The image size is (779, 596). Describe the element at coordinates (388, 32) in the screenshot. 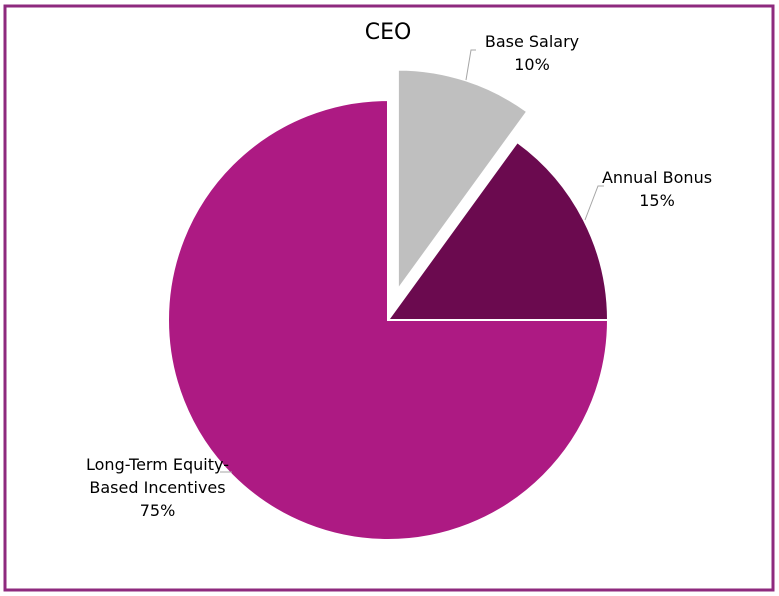

I see `chart-title: CEO` at that location.